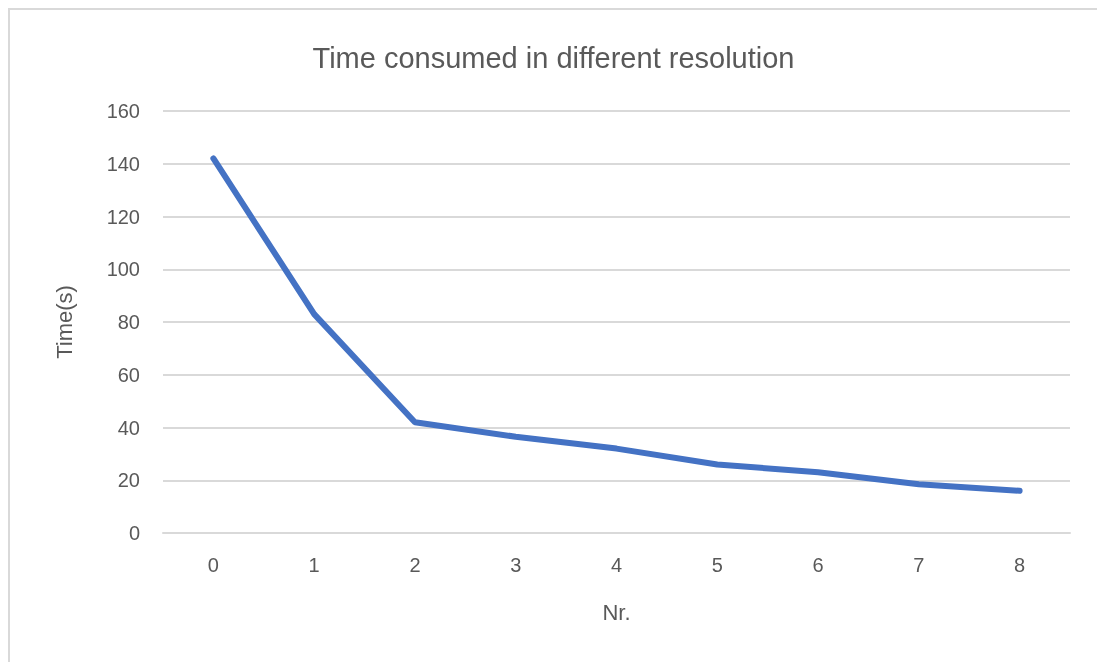 Image resolution: width=1097 pixels, height=662 pixels. What do you see at coordinates (818, 565) in the screenshot?
I see `x-tick-label: 6` at bounding box center [818, 565].